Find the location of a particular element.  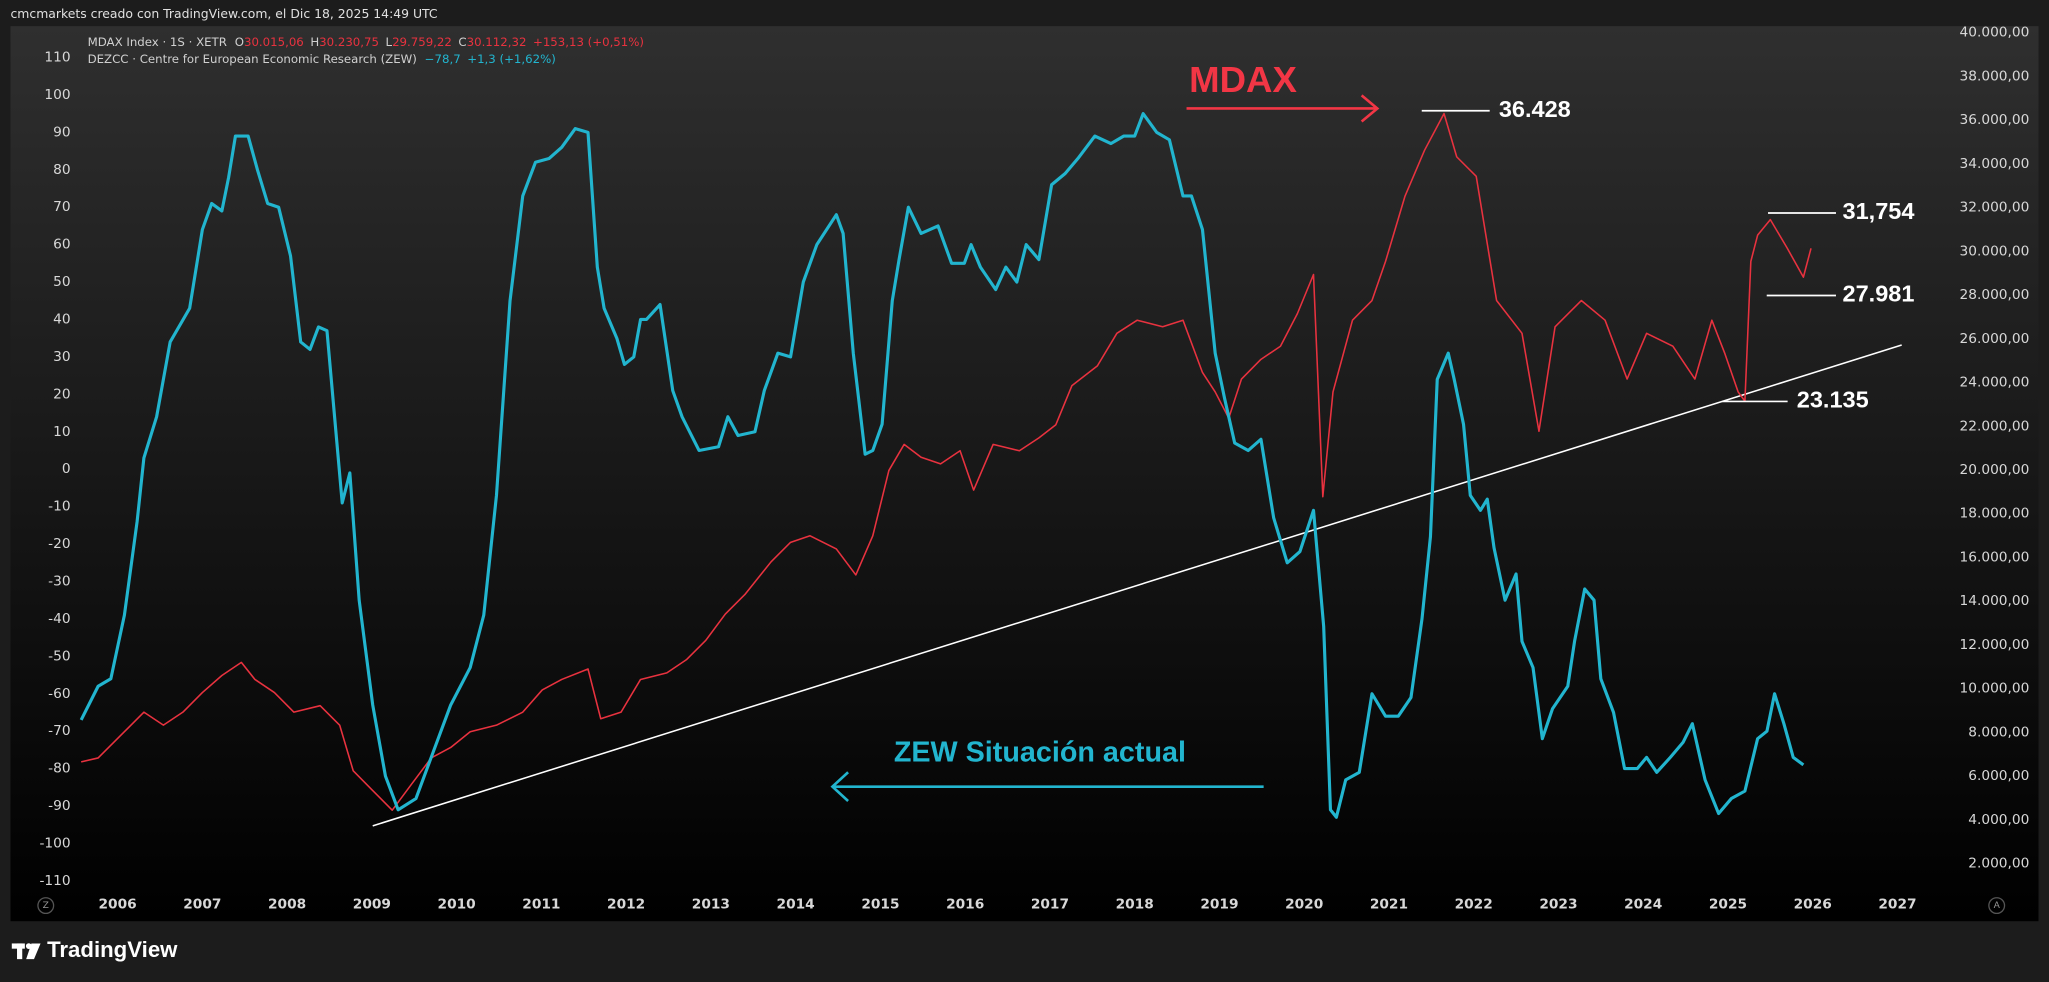

y-tick-label: -50 is located at coordinates (59, 656).